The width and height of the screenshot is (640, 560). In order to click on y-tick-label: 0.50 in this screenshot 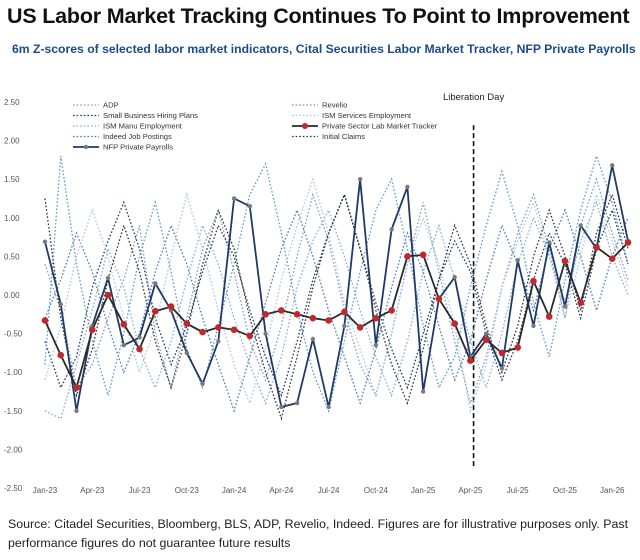, I will do `click(12, 256)`.